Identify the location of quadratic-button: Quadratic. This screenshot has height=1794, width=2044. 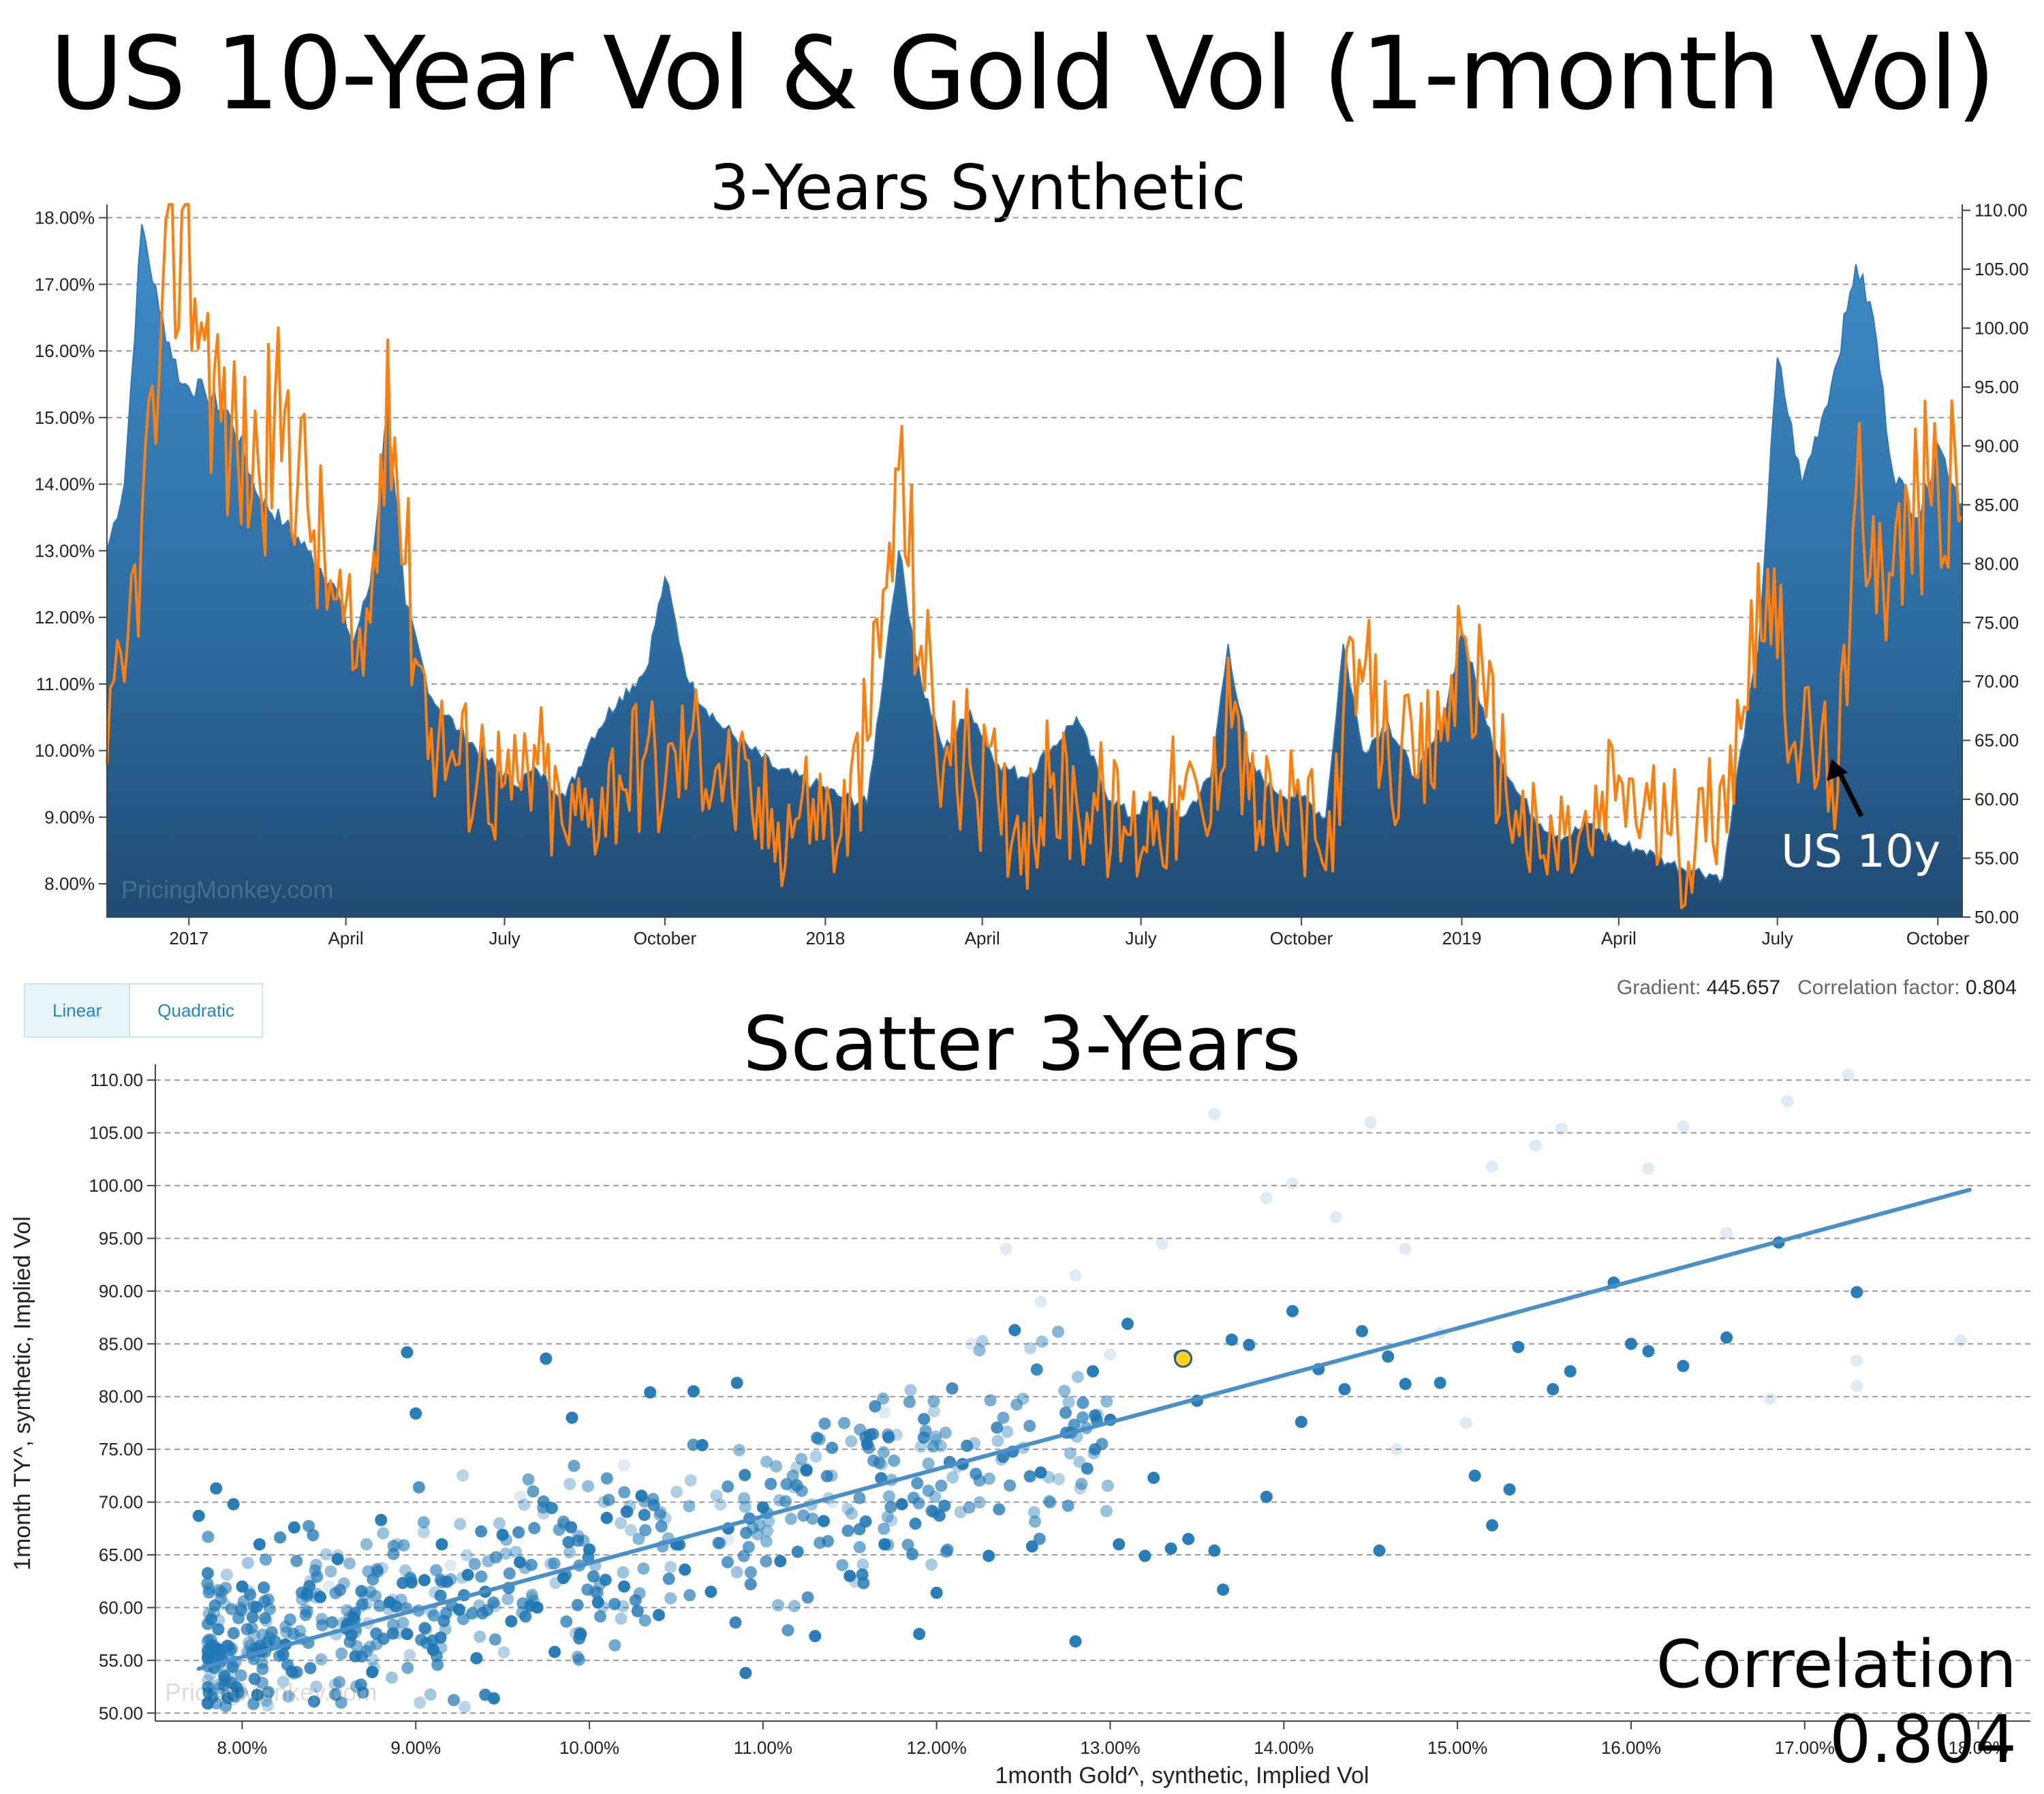
(196, 1011).